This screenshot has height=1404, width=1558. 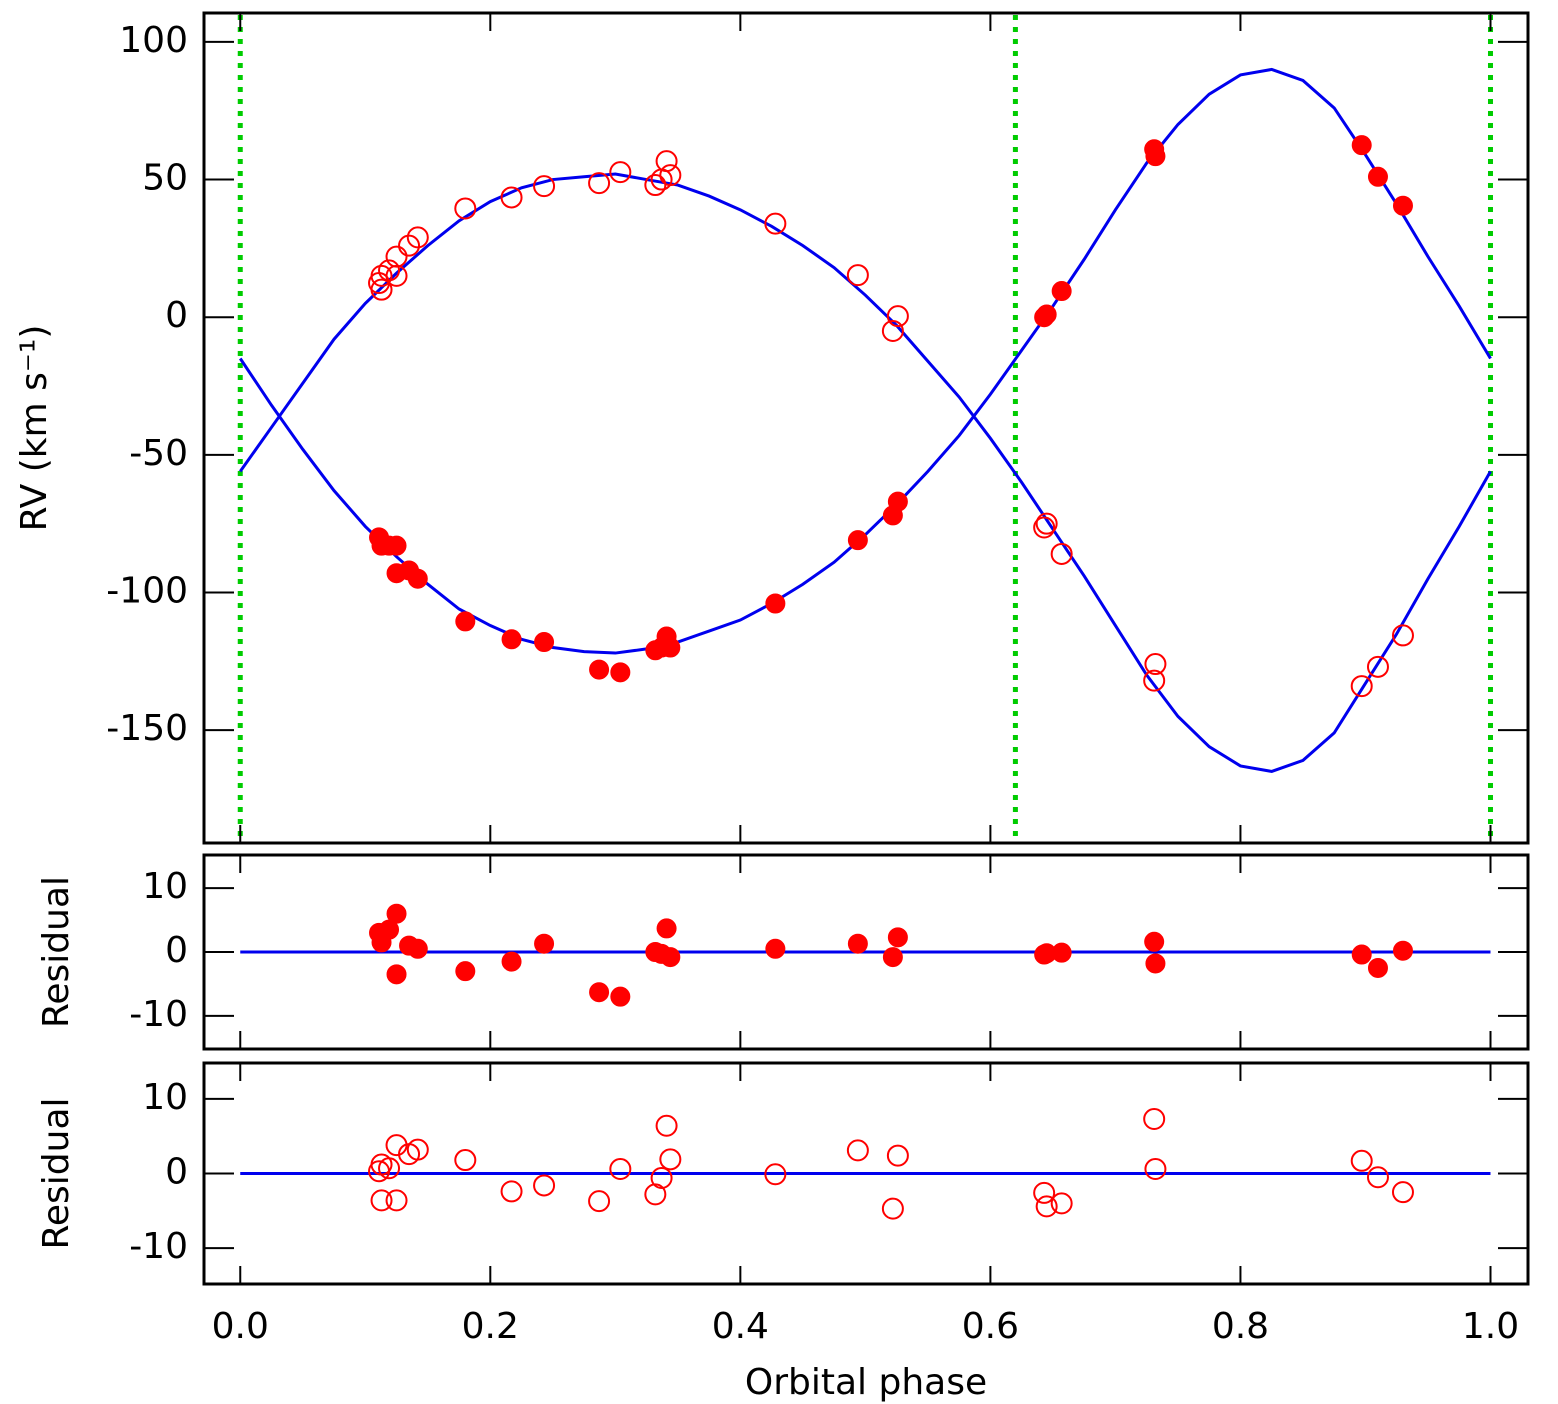 What do you see at coordinates (1240, 1326) in the screenshot?
I see `x-tick-label: 0.8` at bounding box center [1240, 1326].